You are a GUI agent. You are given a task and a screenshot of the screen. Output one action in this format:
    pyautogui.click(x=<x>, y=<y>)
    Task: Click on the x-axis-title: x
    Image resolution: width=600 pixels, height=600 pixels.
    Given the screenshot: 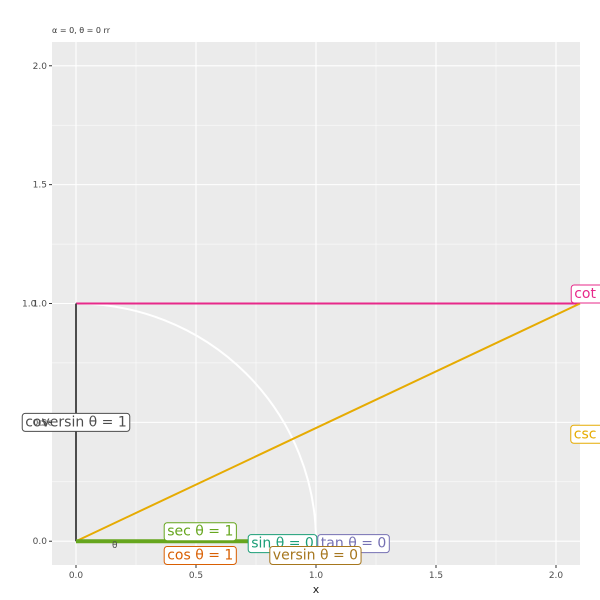 What is the action you would take?
    pyautogui.click(x=316, y=589)
    